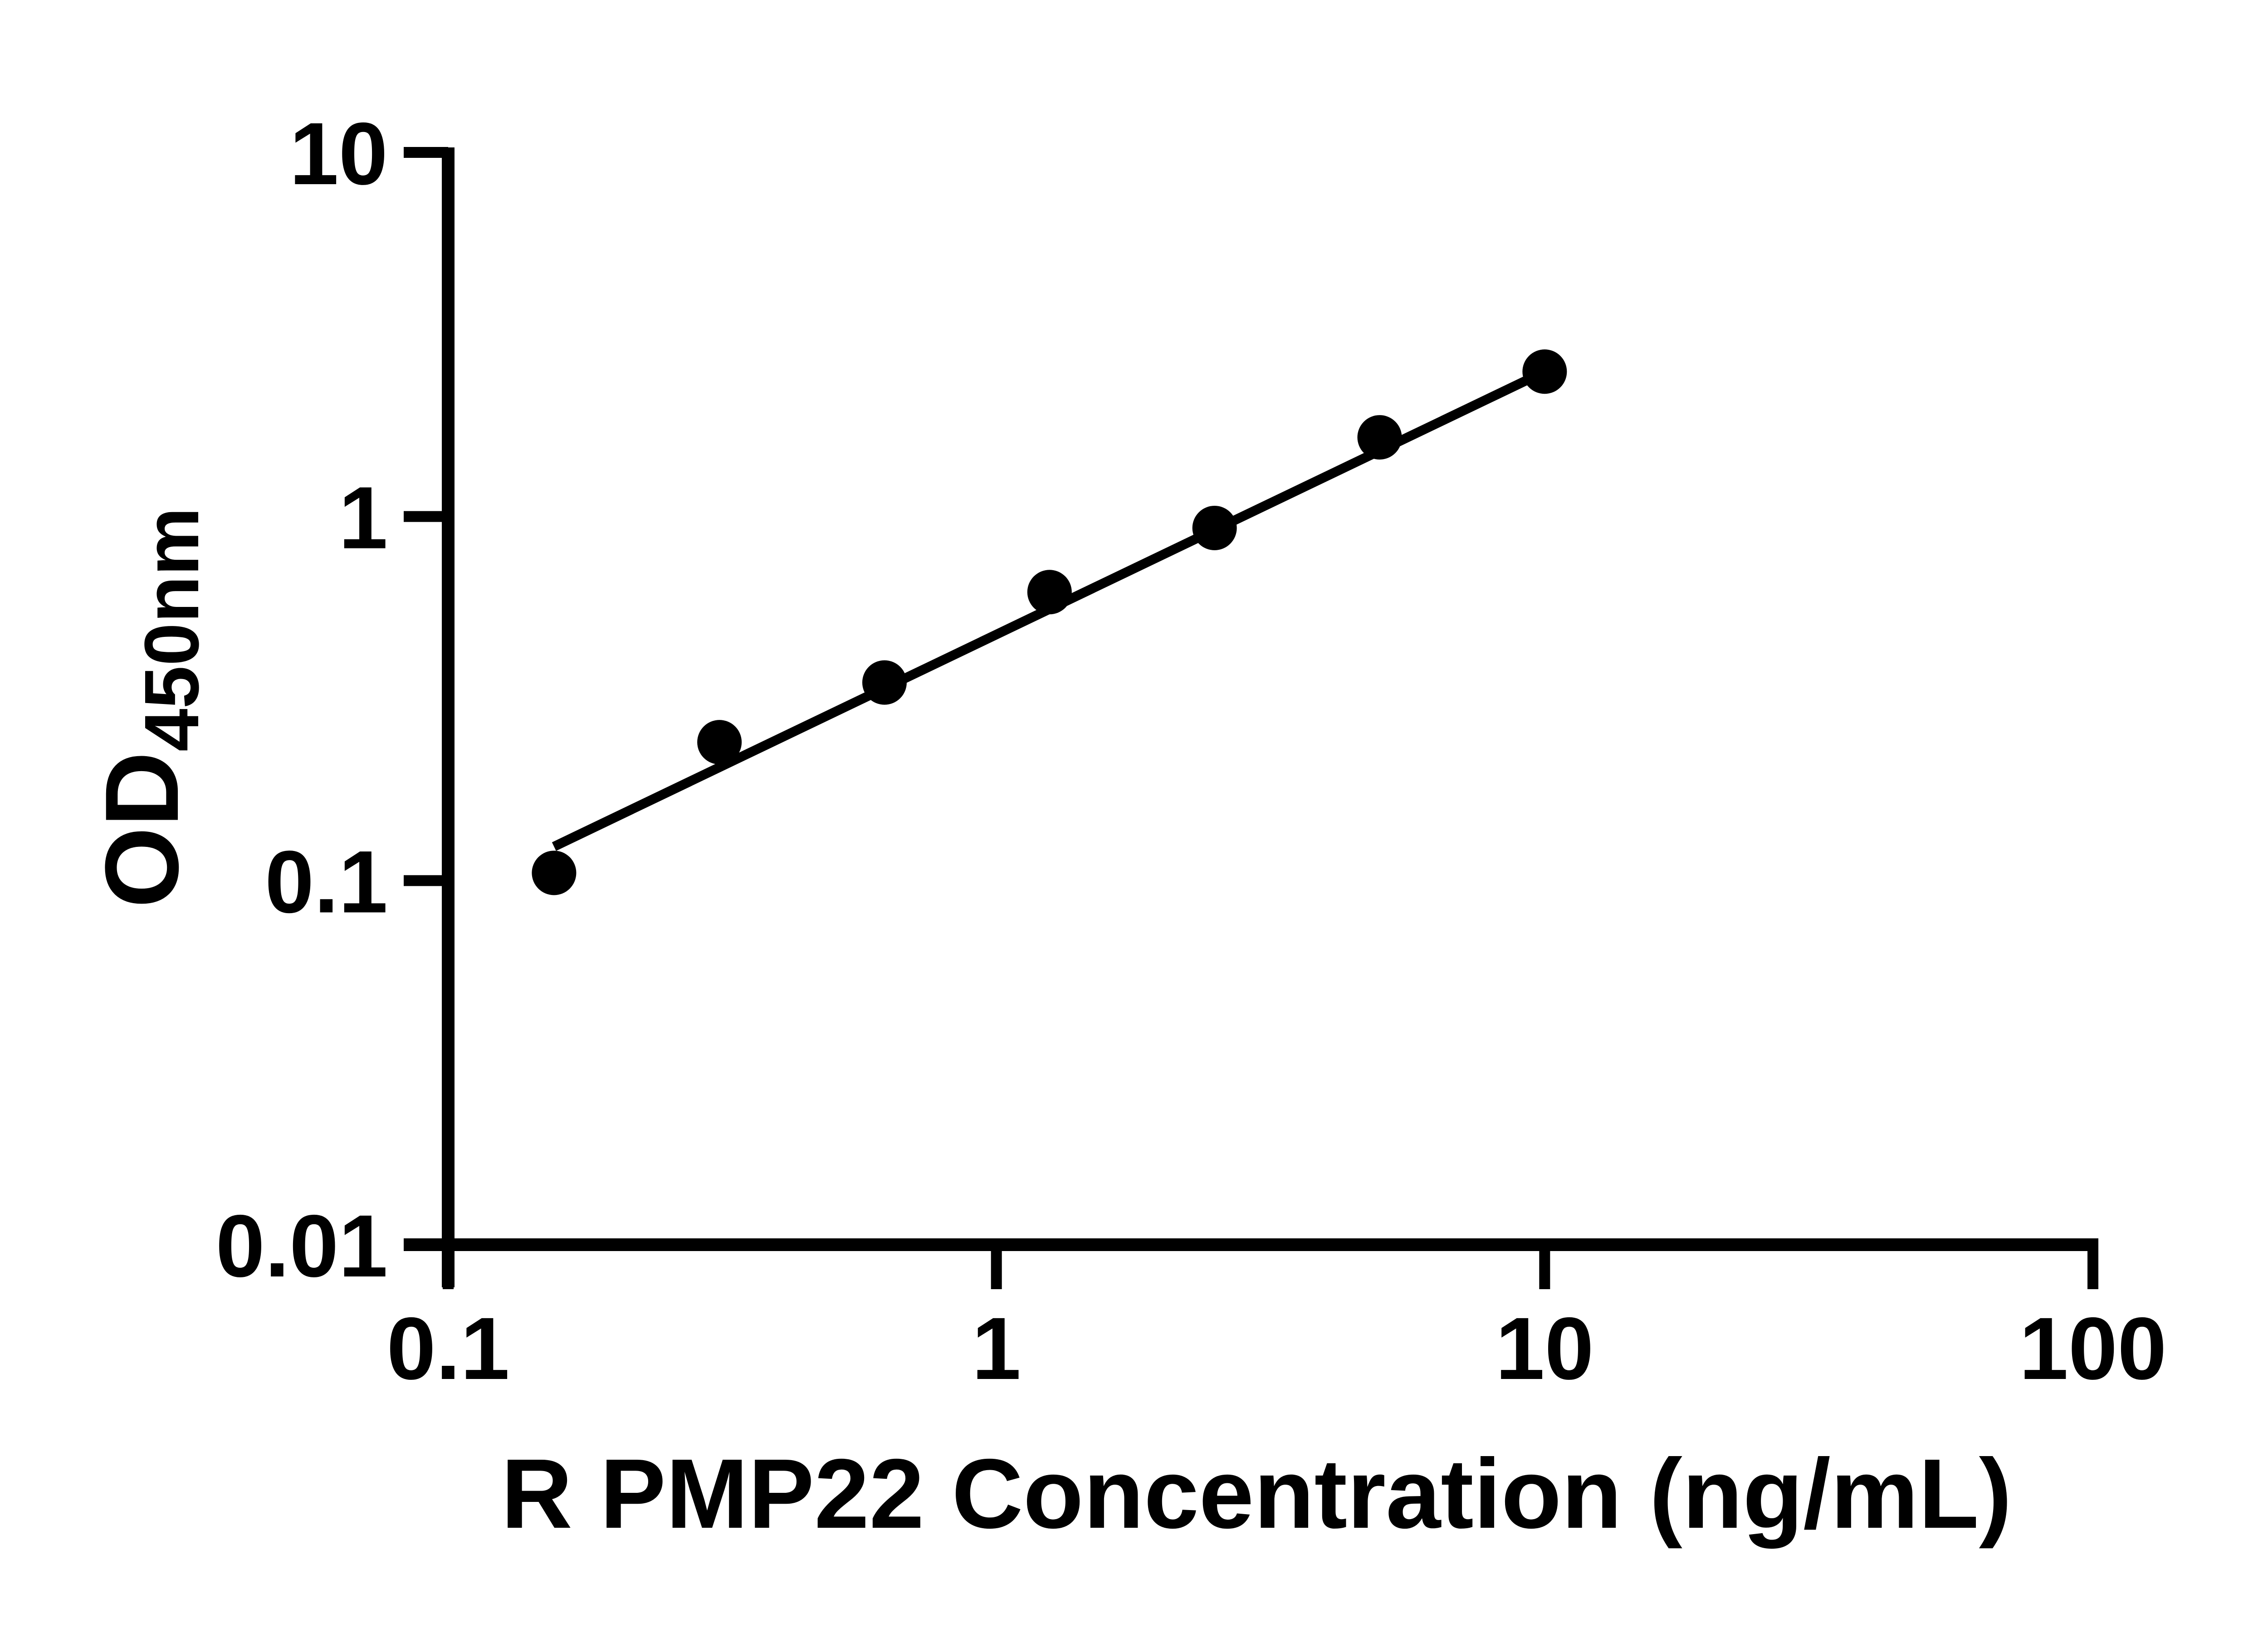 Image resolution: width=2268 pixels, height=1633 pixels. I want to click on y-tick-label: 0.01, so click(302, 1246).